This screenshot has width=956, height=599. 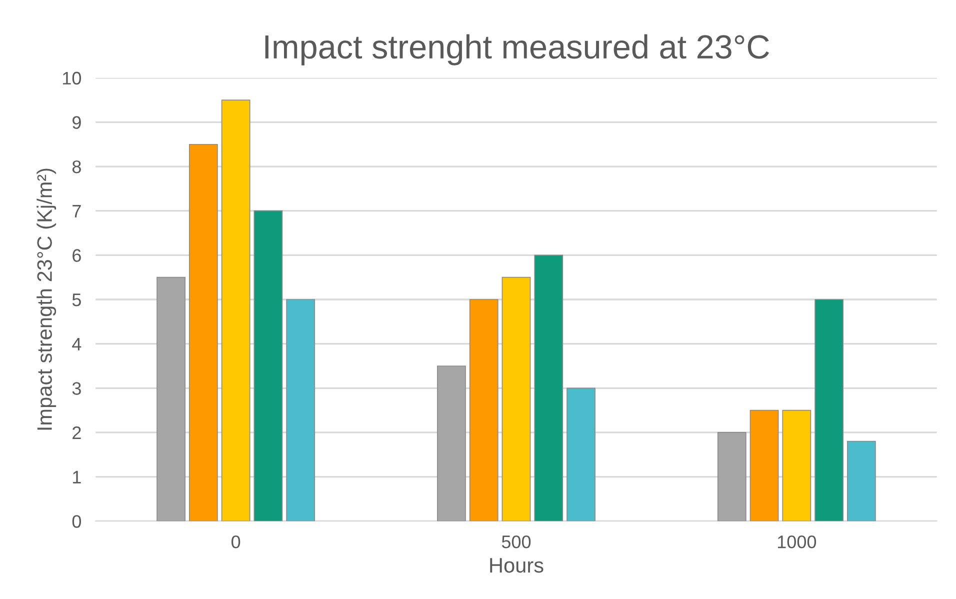 I want to click on y-tick-label: 7, so click(x=76, y=211).